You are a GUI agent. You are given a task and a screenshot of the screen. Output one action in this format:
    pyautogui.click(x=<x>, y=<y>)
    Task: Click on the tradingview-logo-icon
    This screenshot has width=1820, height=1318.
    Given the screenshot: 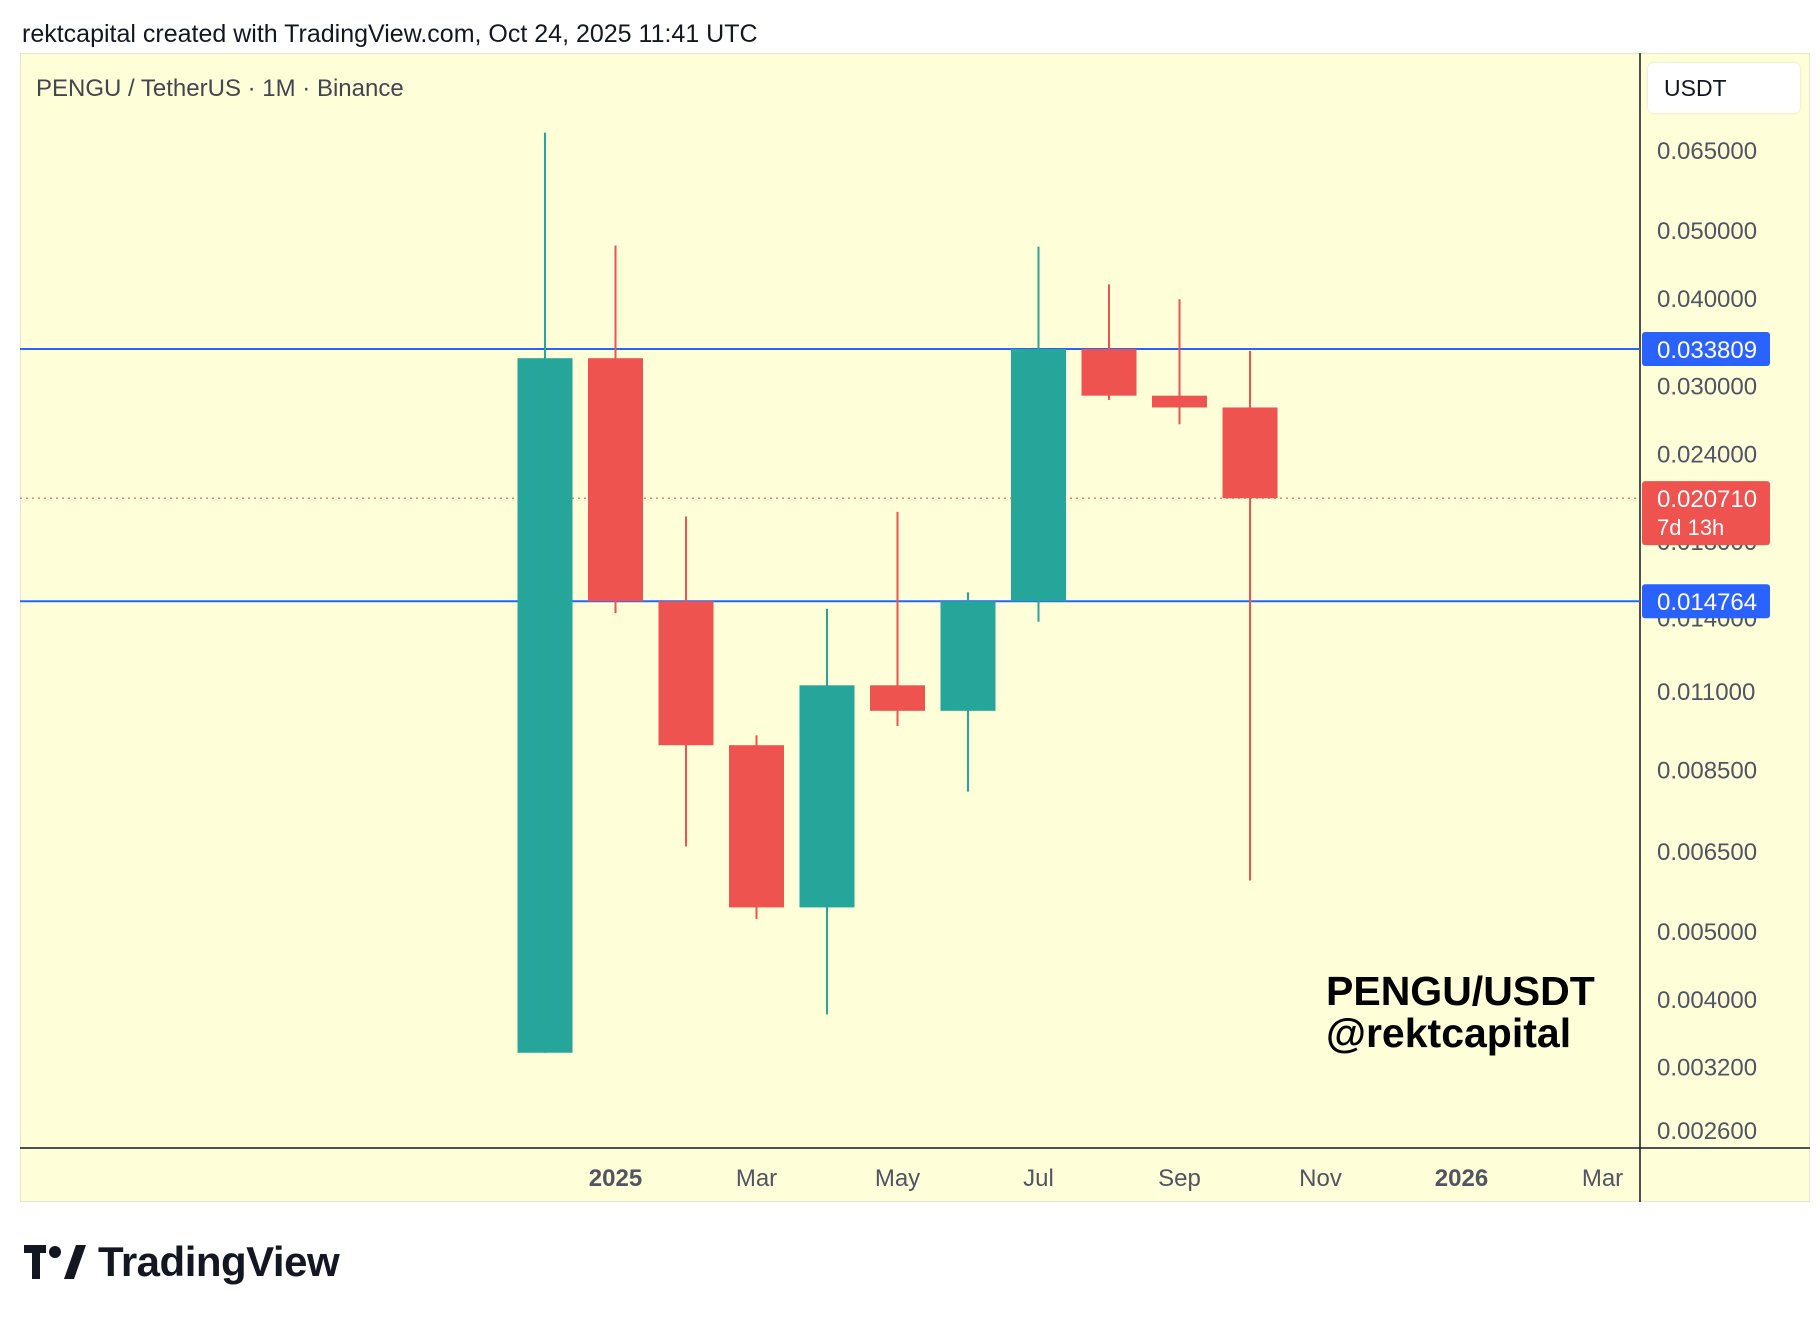 What is the action you would take?
    pyautogui.click(x=55, y=1262)
    